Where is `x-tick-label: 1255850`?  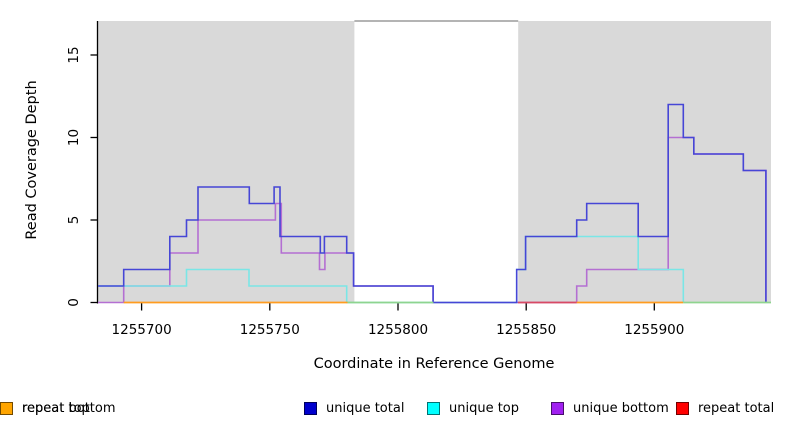 x-tick-label: 1255850 is located at coordinates (526, 330).